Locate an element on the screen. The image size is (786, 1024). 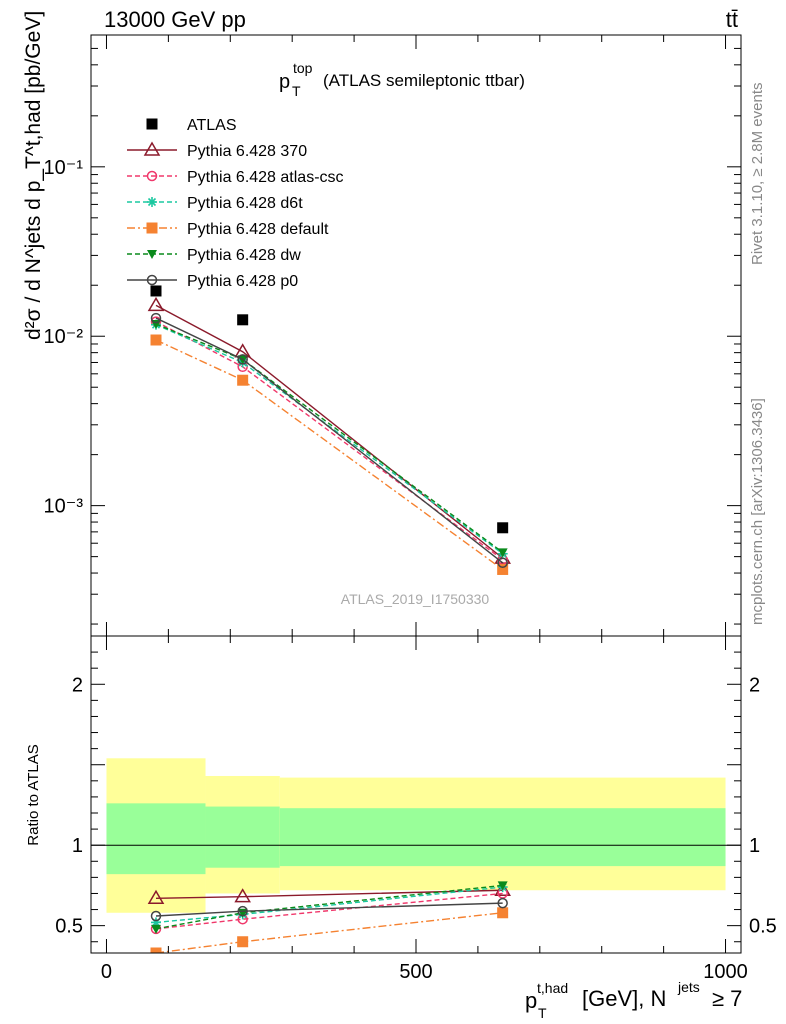
ratio-ytick-label-right: 0.5 is located at coordinates (763, 927).